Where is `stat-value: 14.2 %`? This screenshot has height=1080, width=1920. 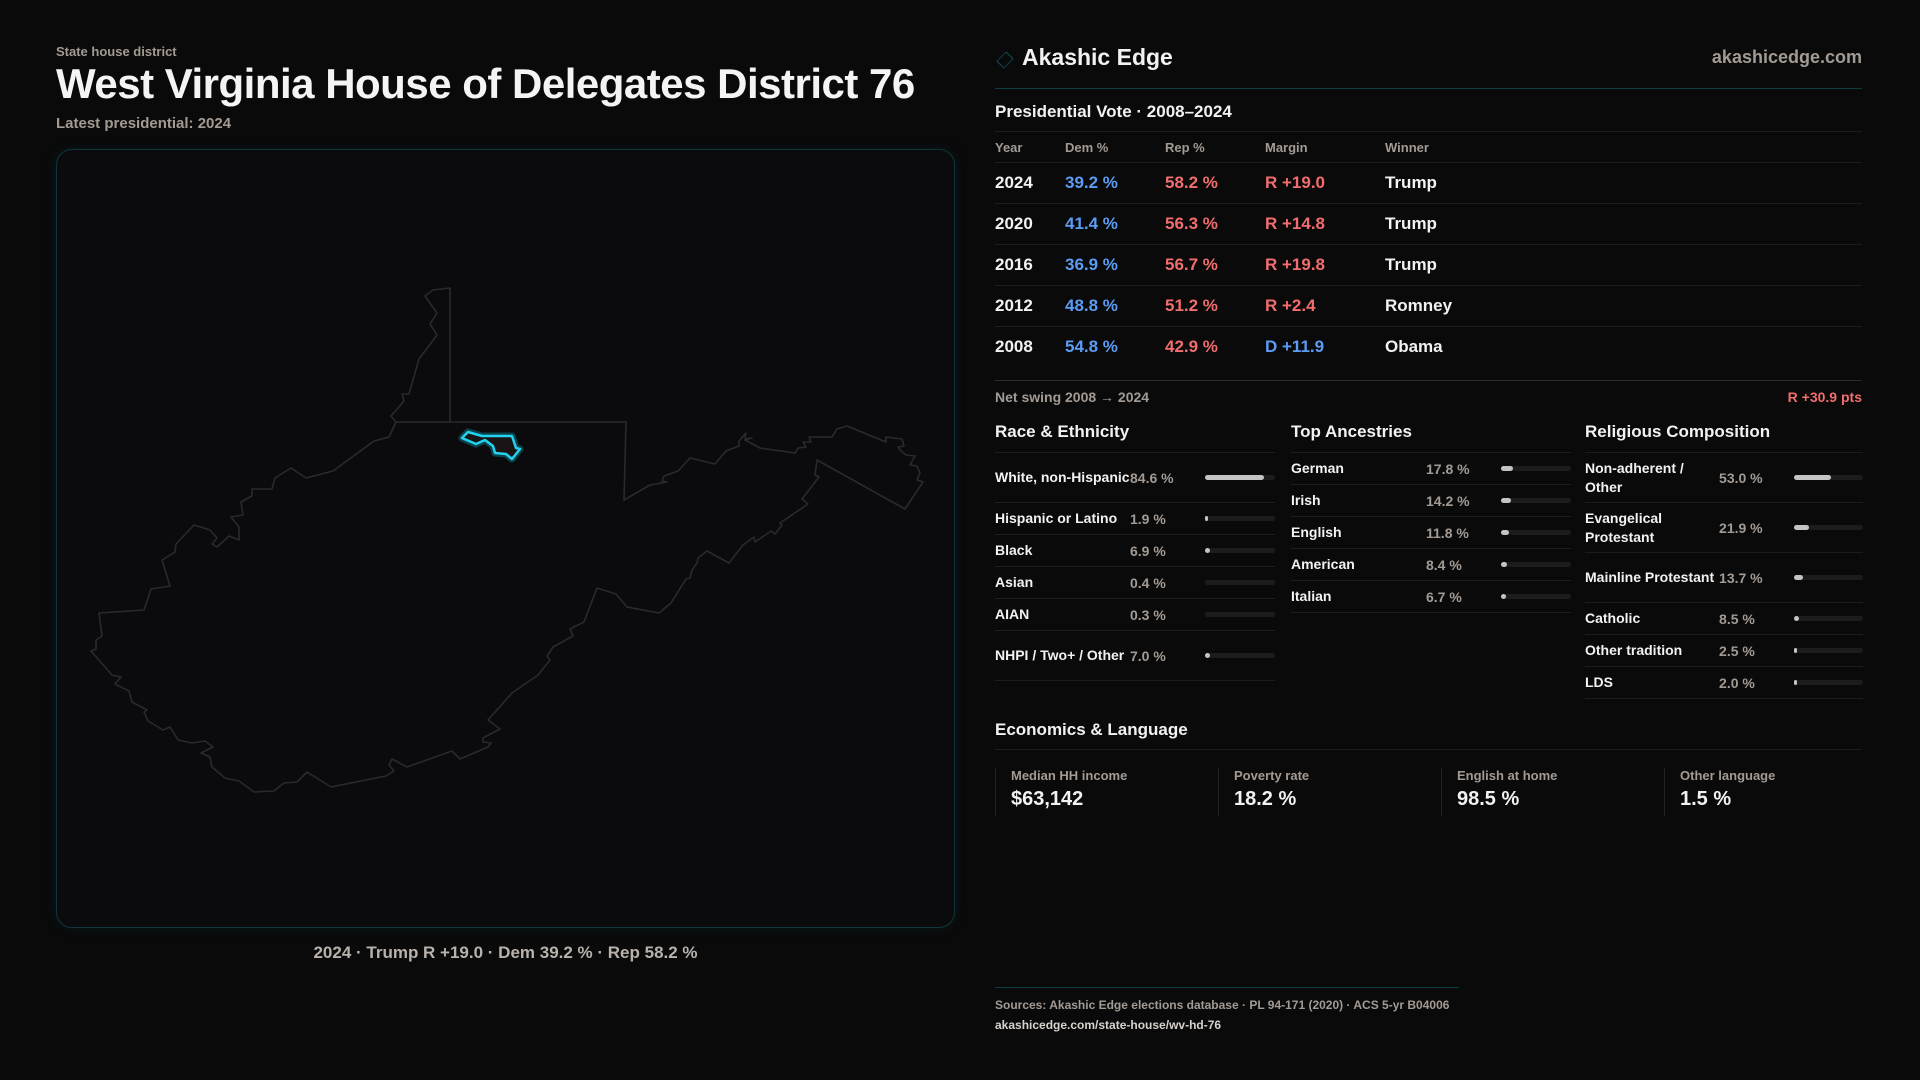 stat-value: 14.2 % is located at coordinates (1448, 500).